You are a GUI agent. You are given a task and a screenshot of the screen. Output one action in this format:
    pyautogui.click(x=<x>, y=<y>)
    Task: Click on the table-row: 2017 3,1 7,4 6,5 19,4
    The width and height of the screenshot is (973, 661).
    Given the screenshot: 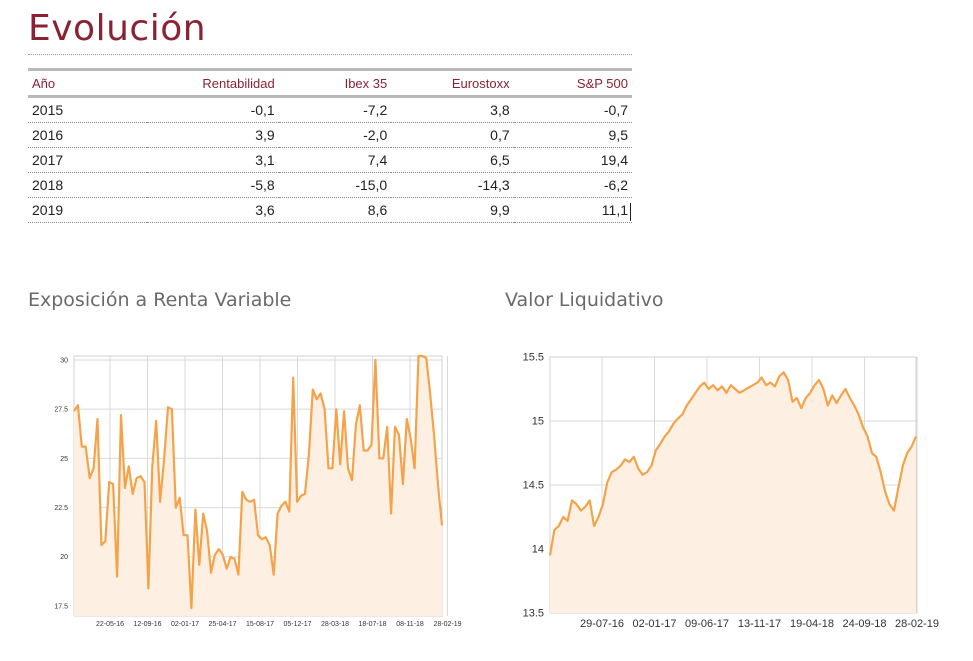 What is the action you would take?
    pyautogui.click(x=330, y=160)
    